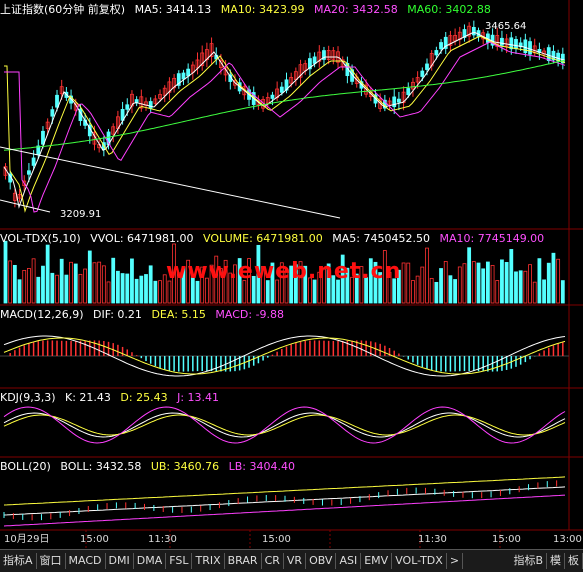 This screenshot has height=572, width=583. Describe the element at coordinates (349, 561) in the screenshot. I see `tab-11: ASI` at that location.